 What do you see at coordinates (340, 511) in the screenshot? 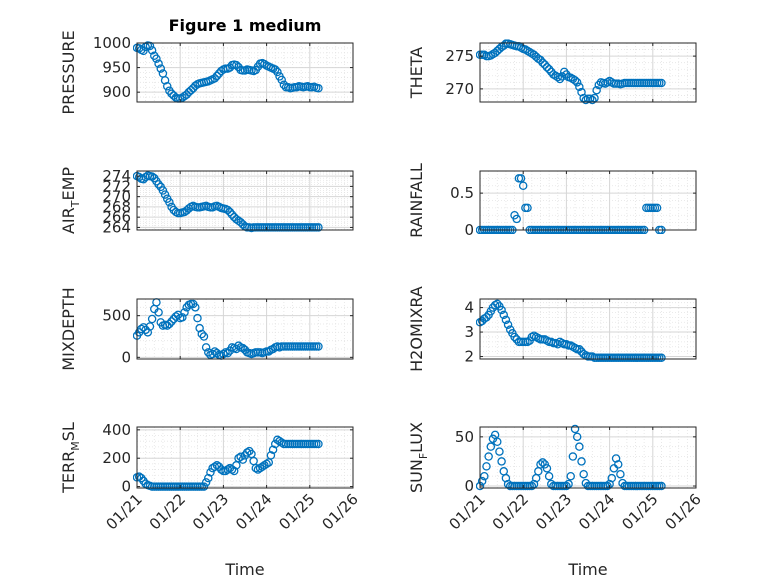
I see `x-tick-label: 01/26` at bounding box center [340, 511].